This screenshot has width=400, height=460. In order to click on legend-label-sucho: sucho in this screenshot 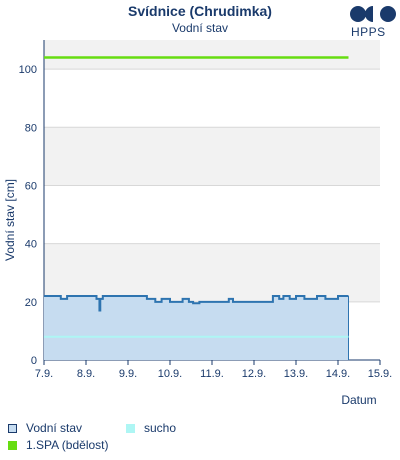, I will do `click(160, 428)`.